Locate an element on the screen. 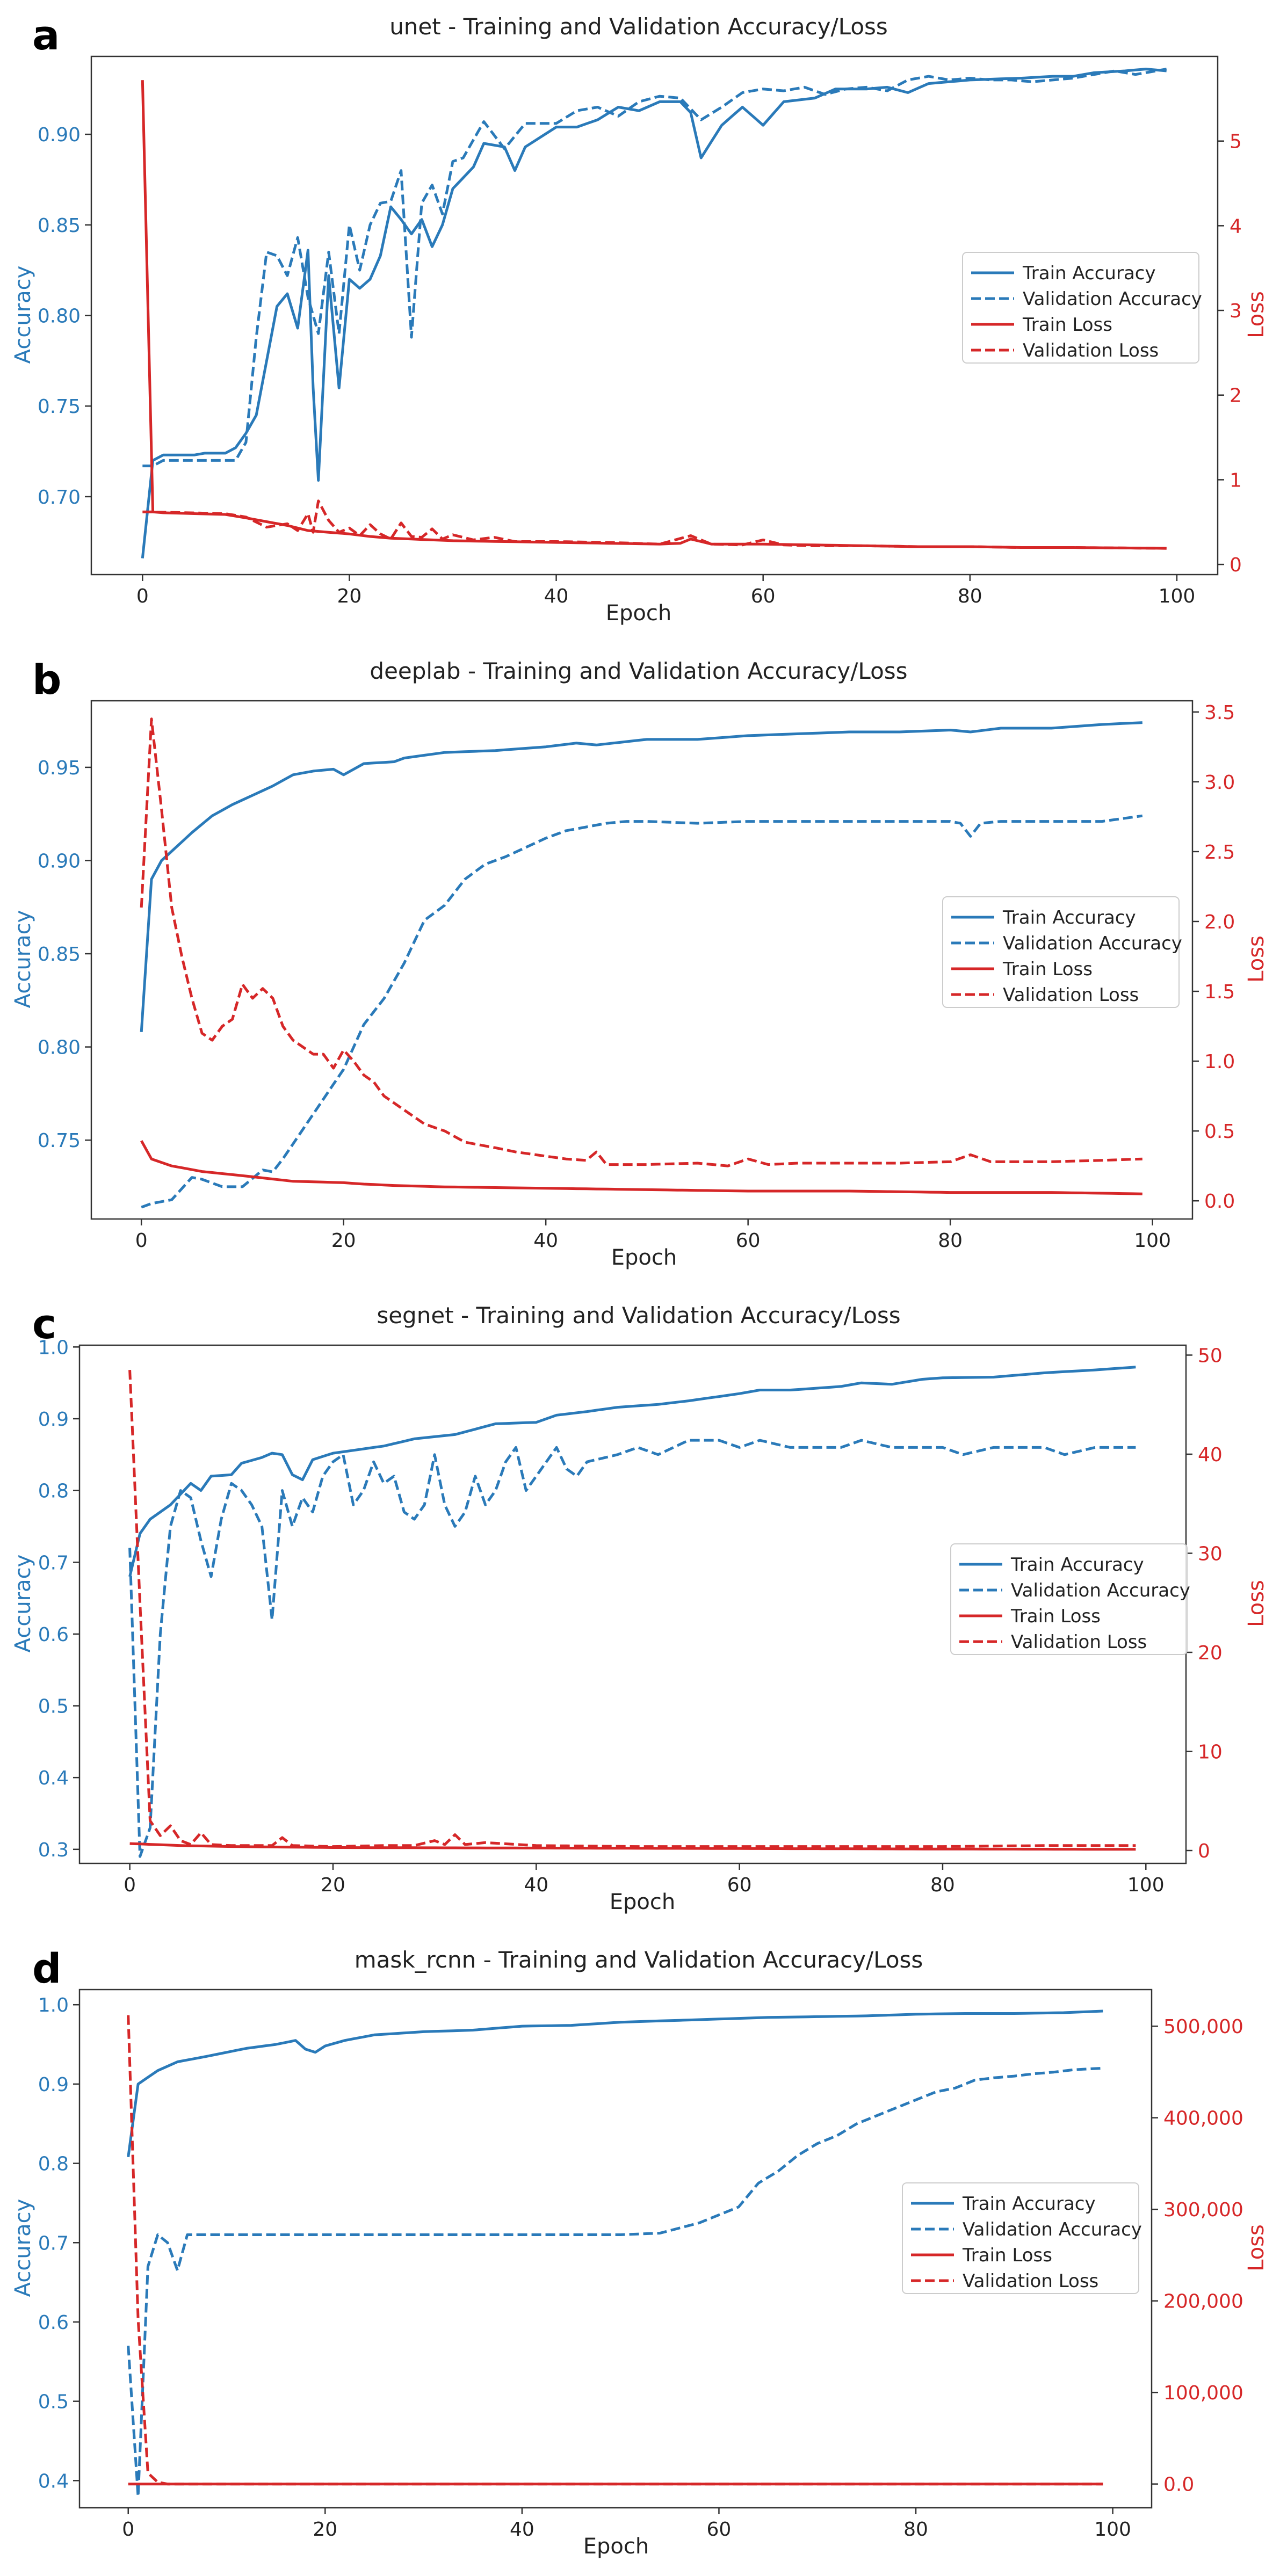 This screenshot has height=2576, width=1280. series-line-train-accuracy is located at coordinates (632, 1471).